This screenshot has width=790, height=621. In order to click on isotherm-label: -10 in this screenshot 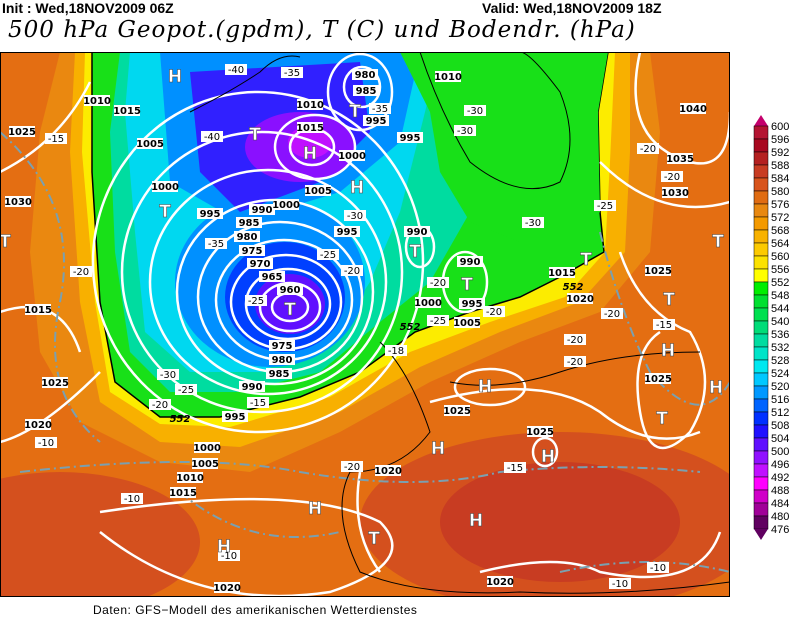, I will do `click(229, 556)`.